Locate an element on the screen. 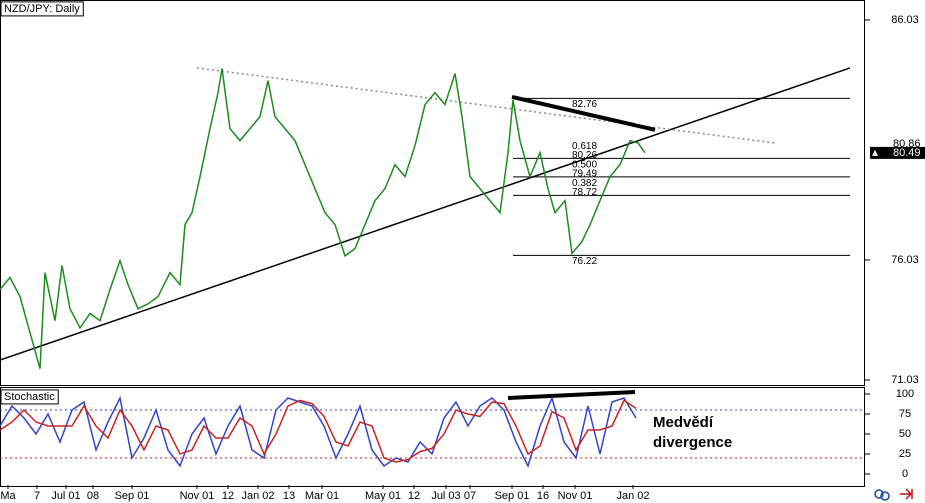 Image resolution: width=925 pixels, height=503 pixels. x-tick-label: 07 is located at coordinates (470, 496).